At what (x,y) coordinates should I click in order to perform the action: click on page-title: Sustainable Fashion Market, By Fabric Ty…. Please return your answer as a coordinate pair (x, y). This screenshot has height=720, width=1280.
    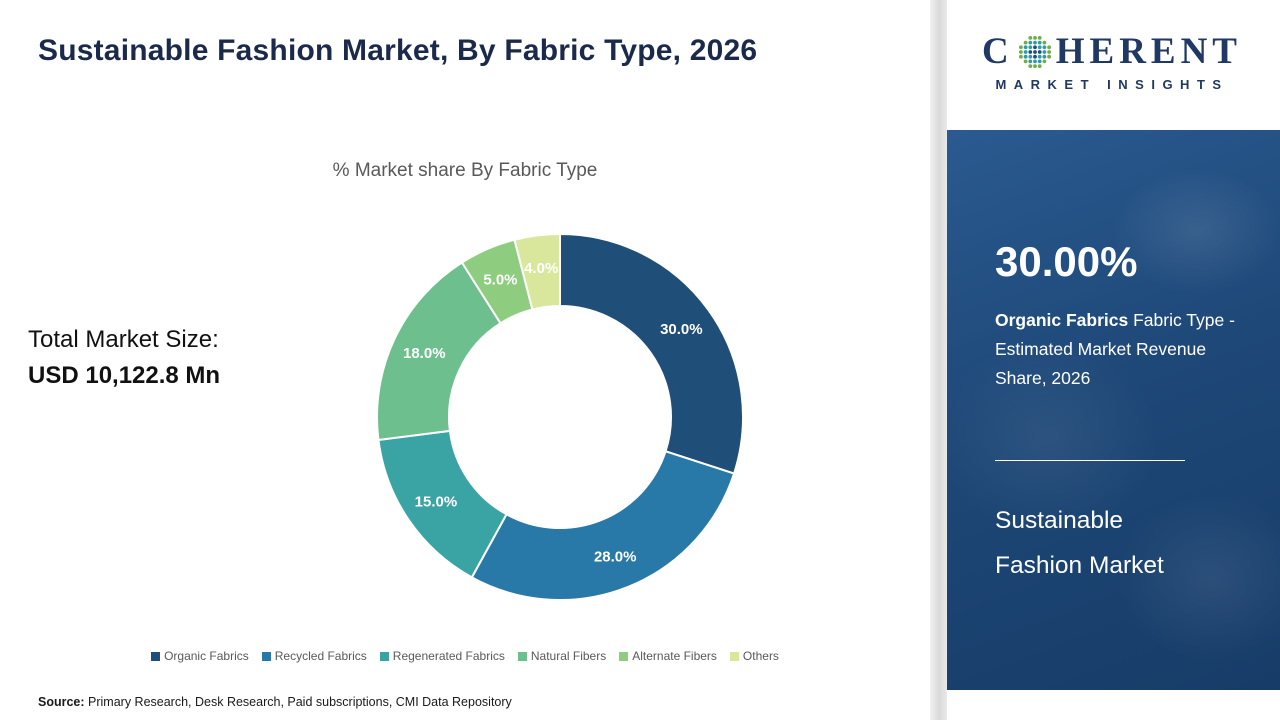
    Looking at the image, I should click on (398, 50).